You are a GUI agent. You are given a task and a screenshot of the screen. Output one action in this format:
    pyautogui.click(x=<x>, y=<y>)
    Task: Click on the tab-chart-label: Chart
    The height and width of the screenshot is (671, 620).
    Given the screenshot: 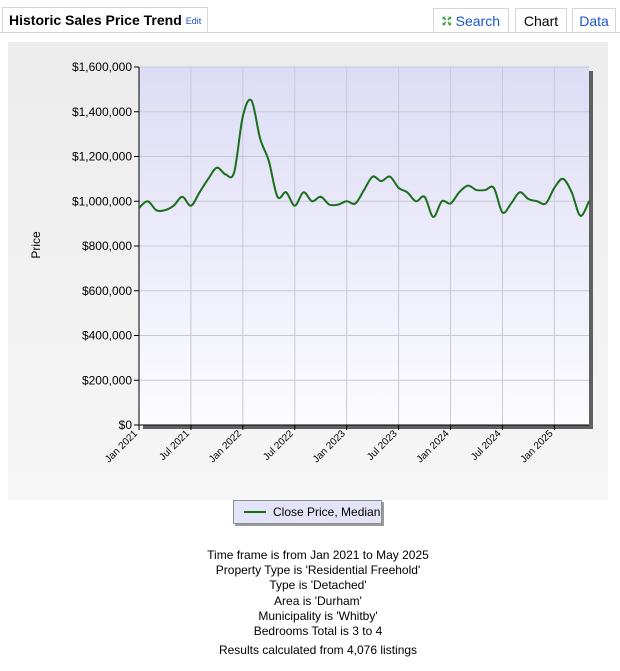 What is the action you would take?
    pyautogui.click(x=541, y=20)
    